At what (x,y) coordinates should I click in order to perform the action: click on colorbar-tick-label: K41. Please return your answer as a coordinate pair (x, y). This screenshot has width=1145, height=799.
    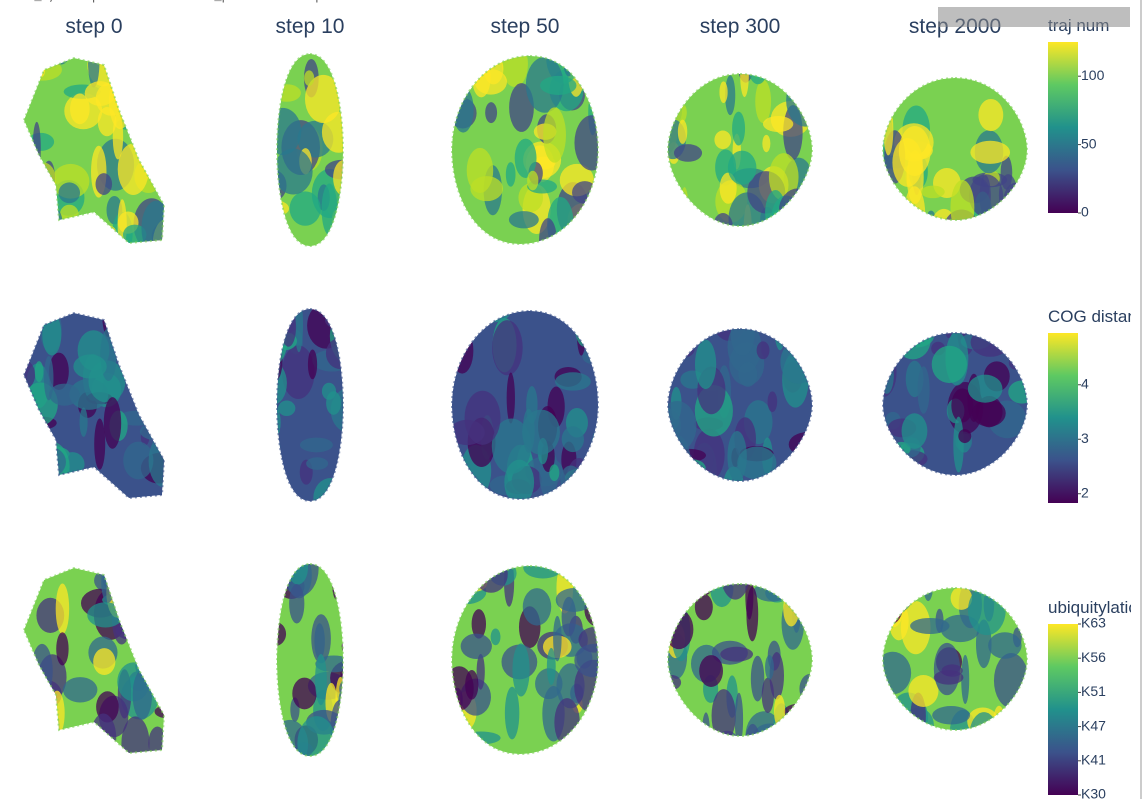
    Looking at the image, I should click on (1093, 760).